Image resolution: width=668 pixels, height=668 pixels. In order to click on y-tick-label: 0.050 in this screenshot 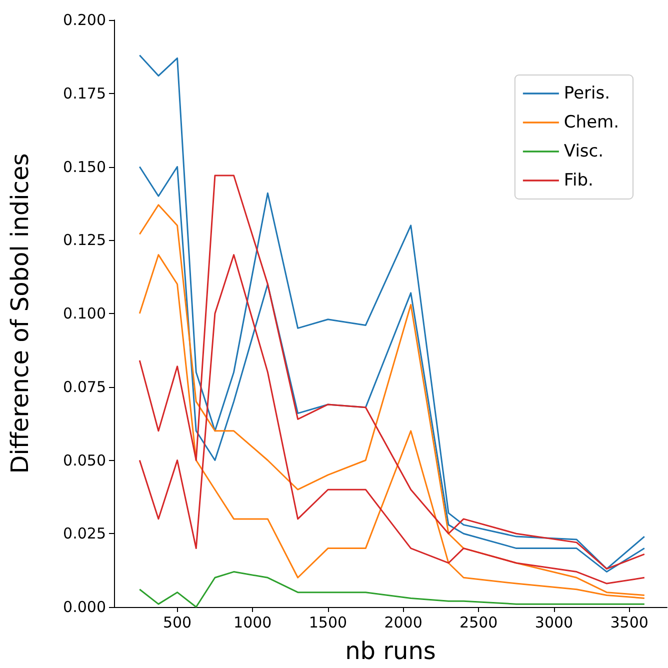, I will do `click(84, 460)`.